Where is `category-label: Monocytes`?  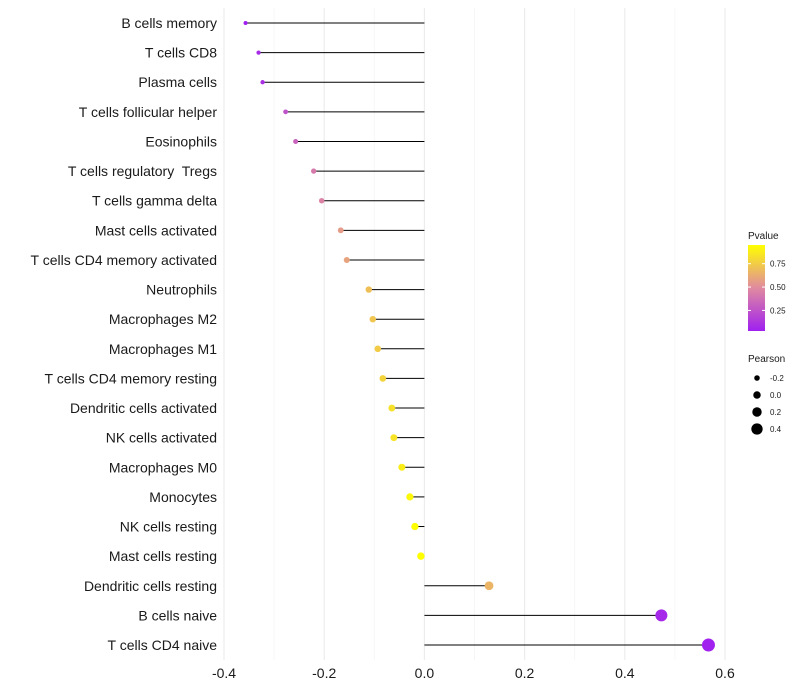
category-label: Monocytes is located at coordinates (183, 497).